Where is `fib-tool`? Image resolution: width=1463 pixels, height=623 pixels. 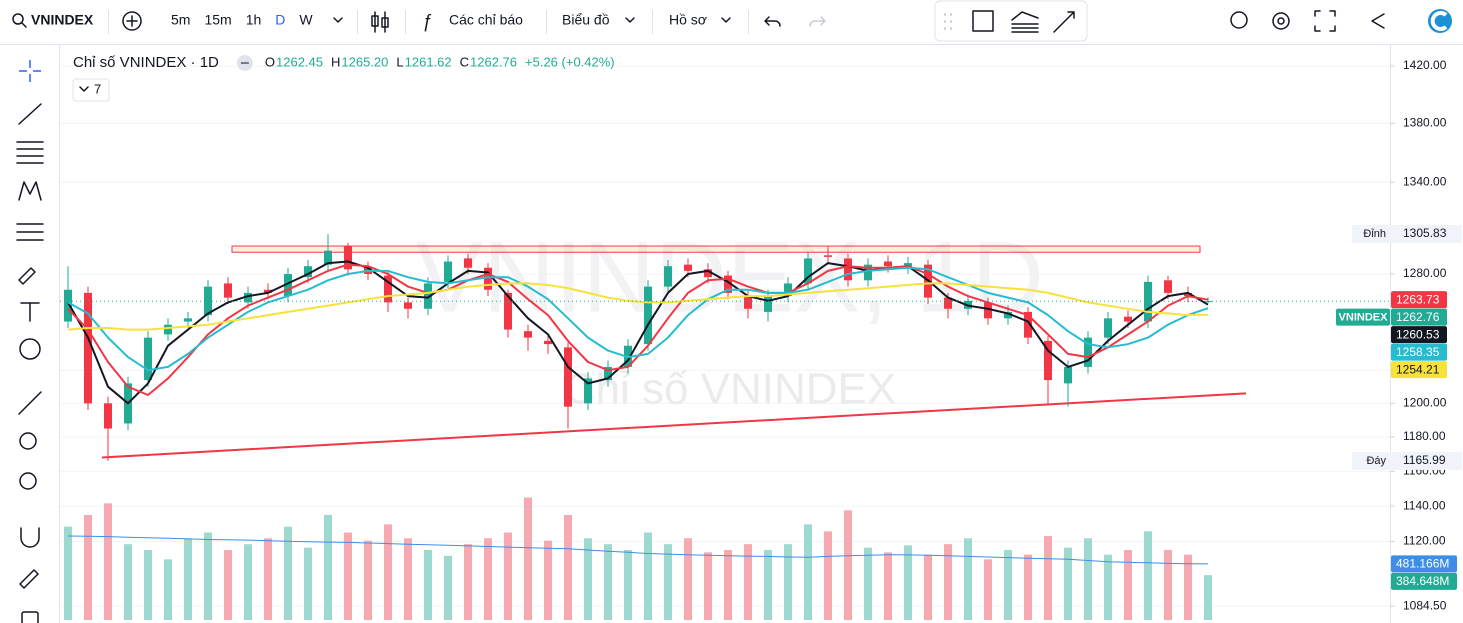
fib-tool is located at coordinates (1025, 22).